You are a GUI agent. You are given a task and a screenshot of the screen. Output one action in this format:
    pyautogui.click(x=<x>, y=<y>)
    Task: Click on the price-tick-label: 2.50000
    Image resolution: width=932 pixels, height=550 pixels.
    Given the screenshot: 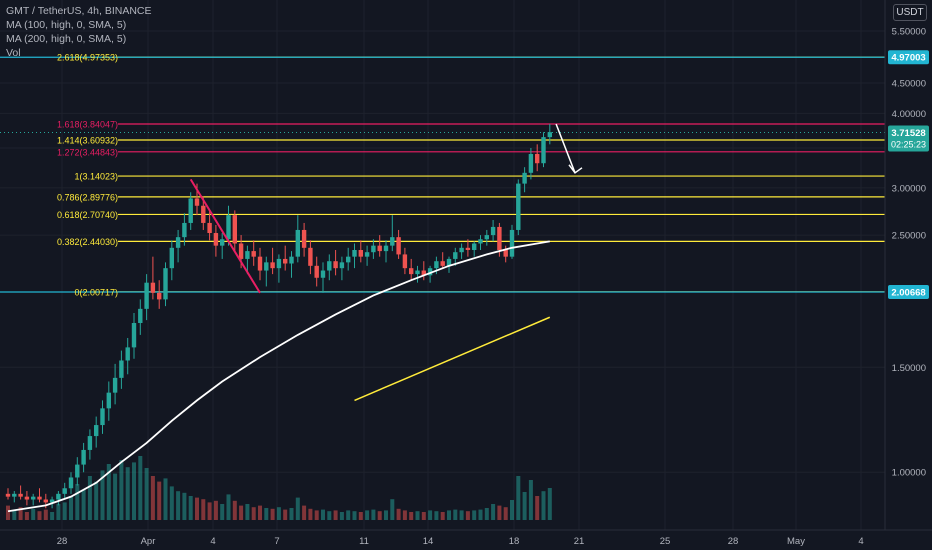 What is the action you would take?
    pyautogui.click(x=909, y=236)
    